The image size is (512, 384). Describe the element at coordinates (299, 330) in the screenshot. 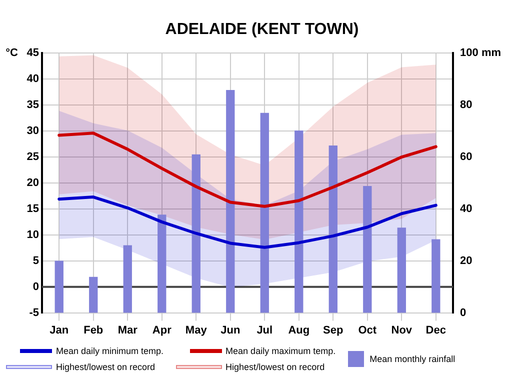

I see `x-tick-label: Aug` at that location.